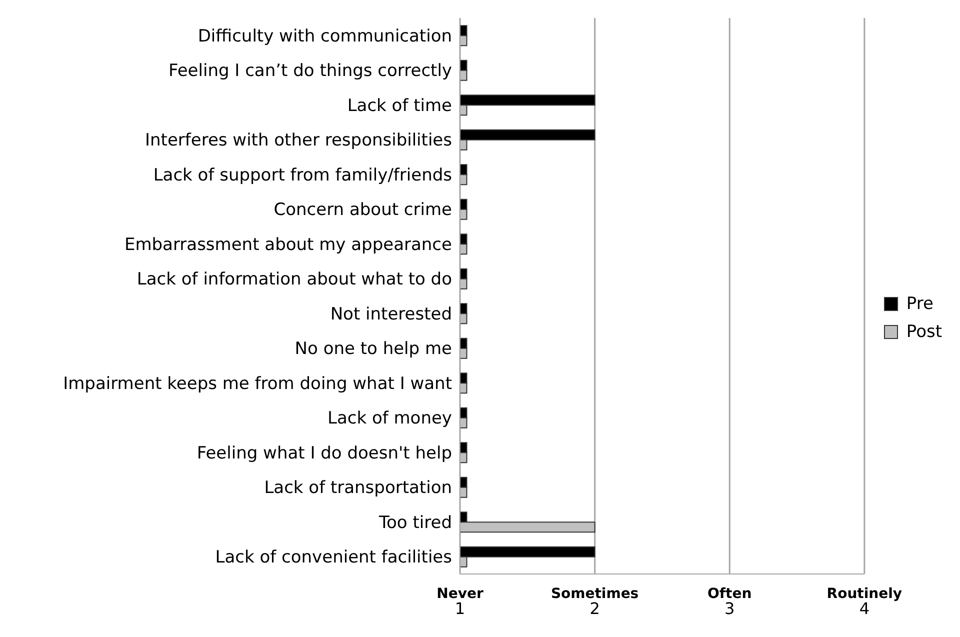 This screenshot has height=637, width=960. I want to click on y-tick-label: Interferes with other responsibilities, so click(298, 140).